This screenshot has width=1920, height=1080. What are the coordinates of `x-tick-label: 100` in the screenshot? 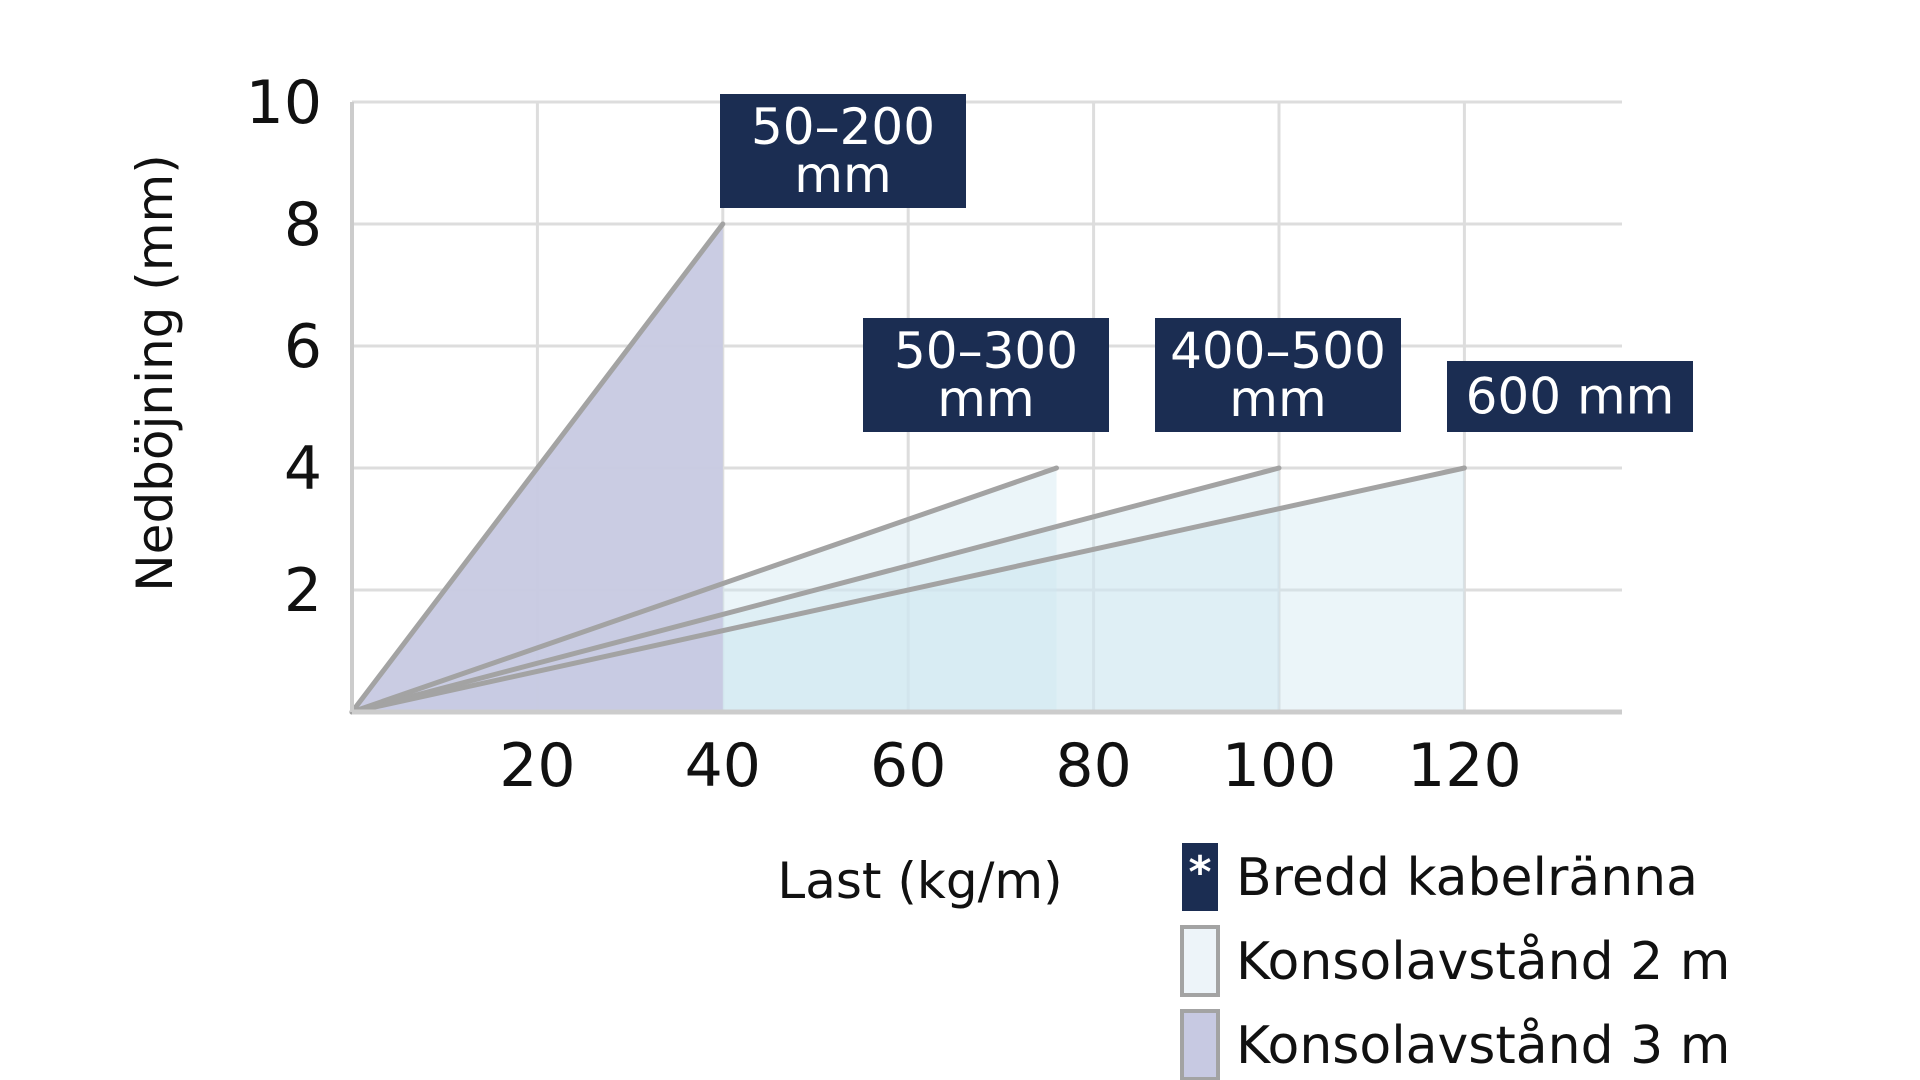 It's located at (1279, 766).